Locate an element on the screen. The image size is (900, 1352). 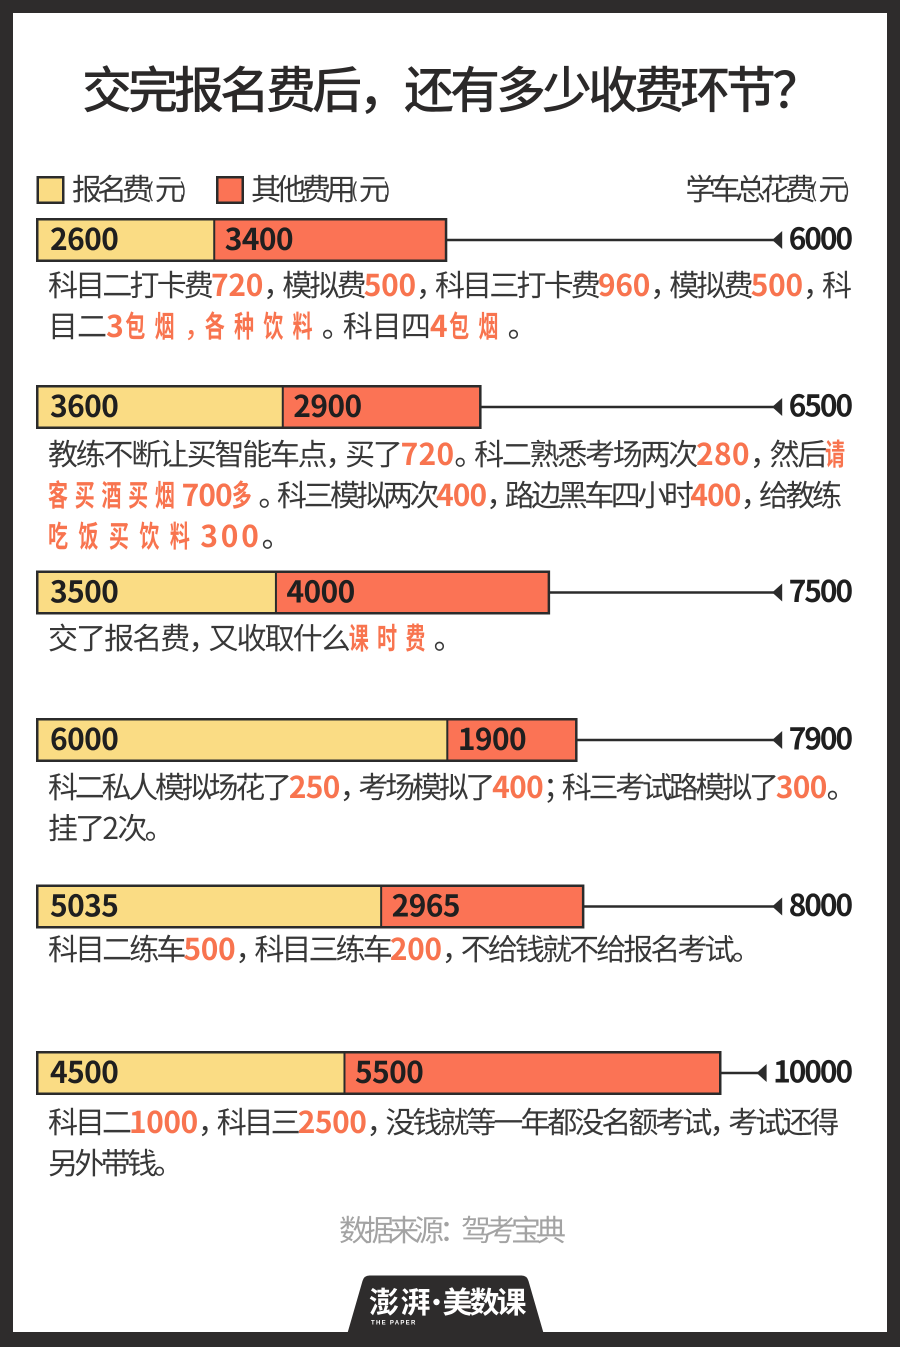
svg-text: THE PAPER is located at coordinates (394, 1324).